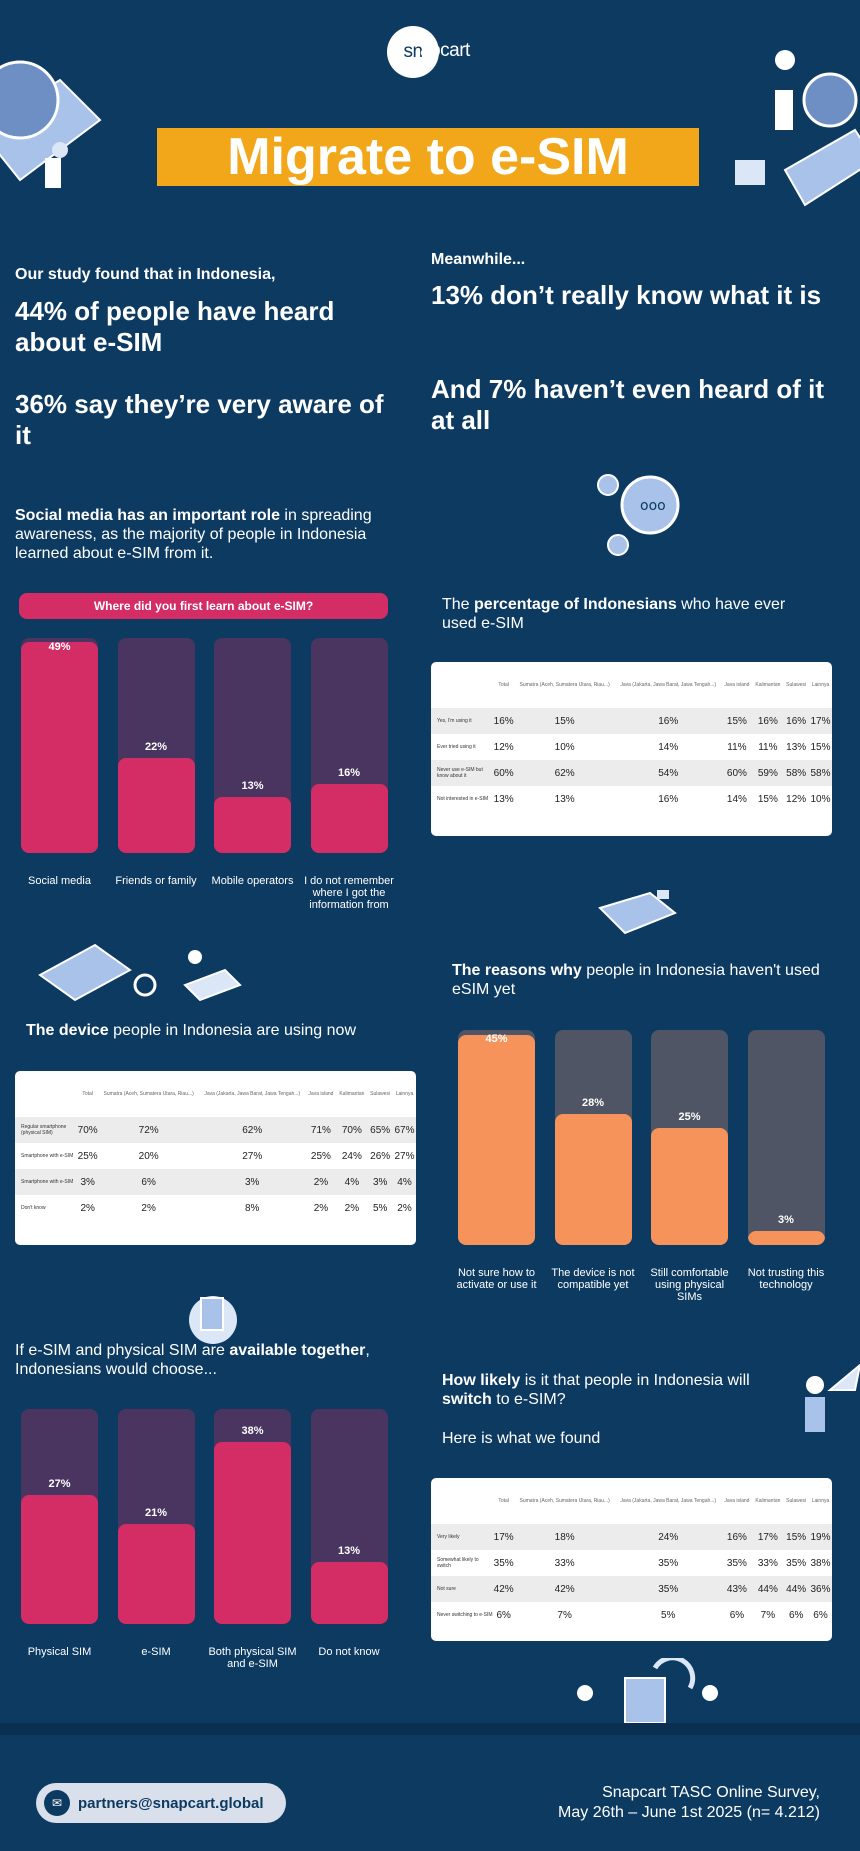 Image resolution: width=860 pixels, height=1851 pixels. I want to click on bar-category-label: Mobile operators, so click(252, 881).